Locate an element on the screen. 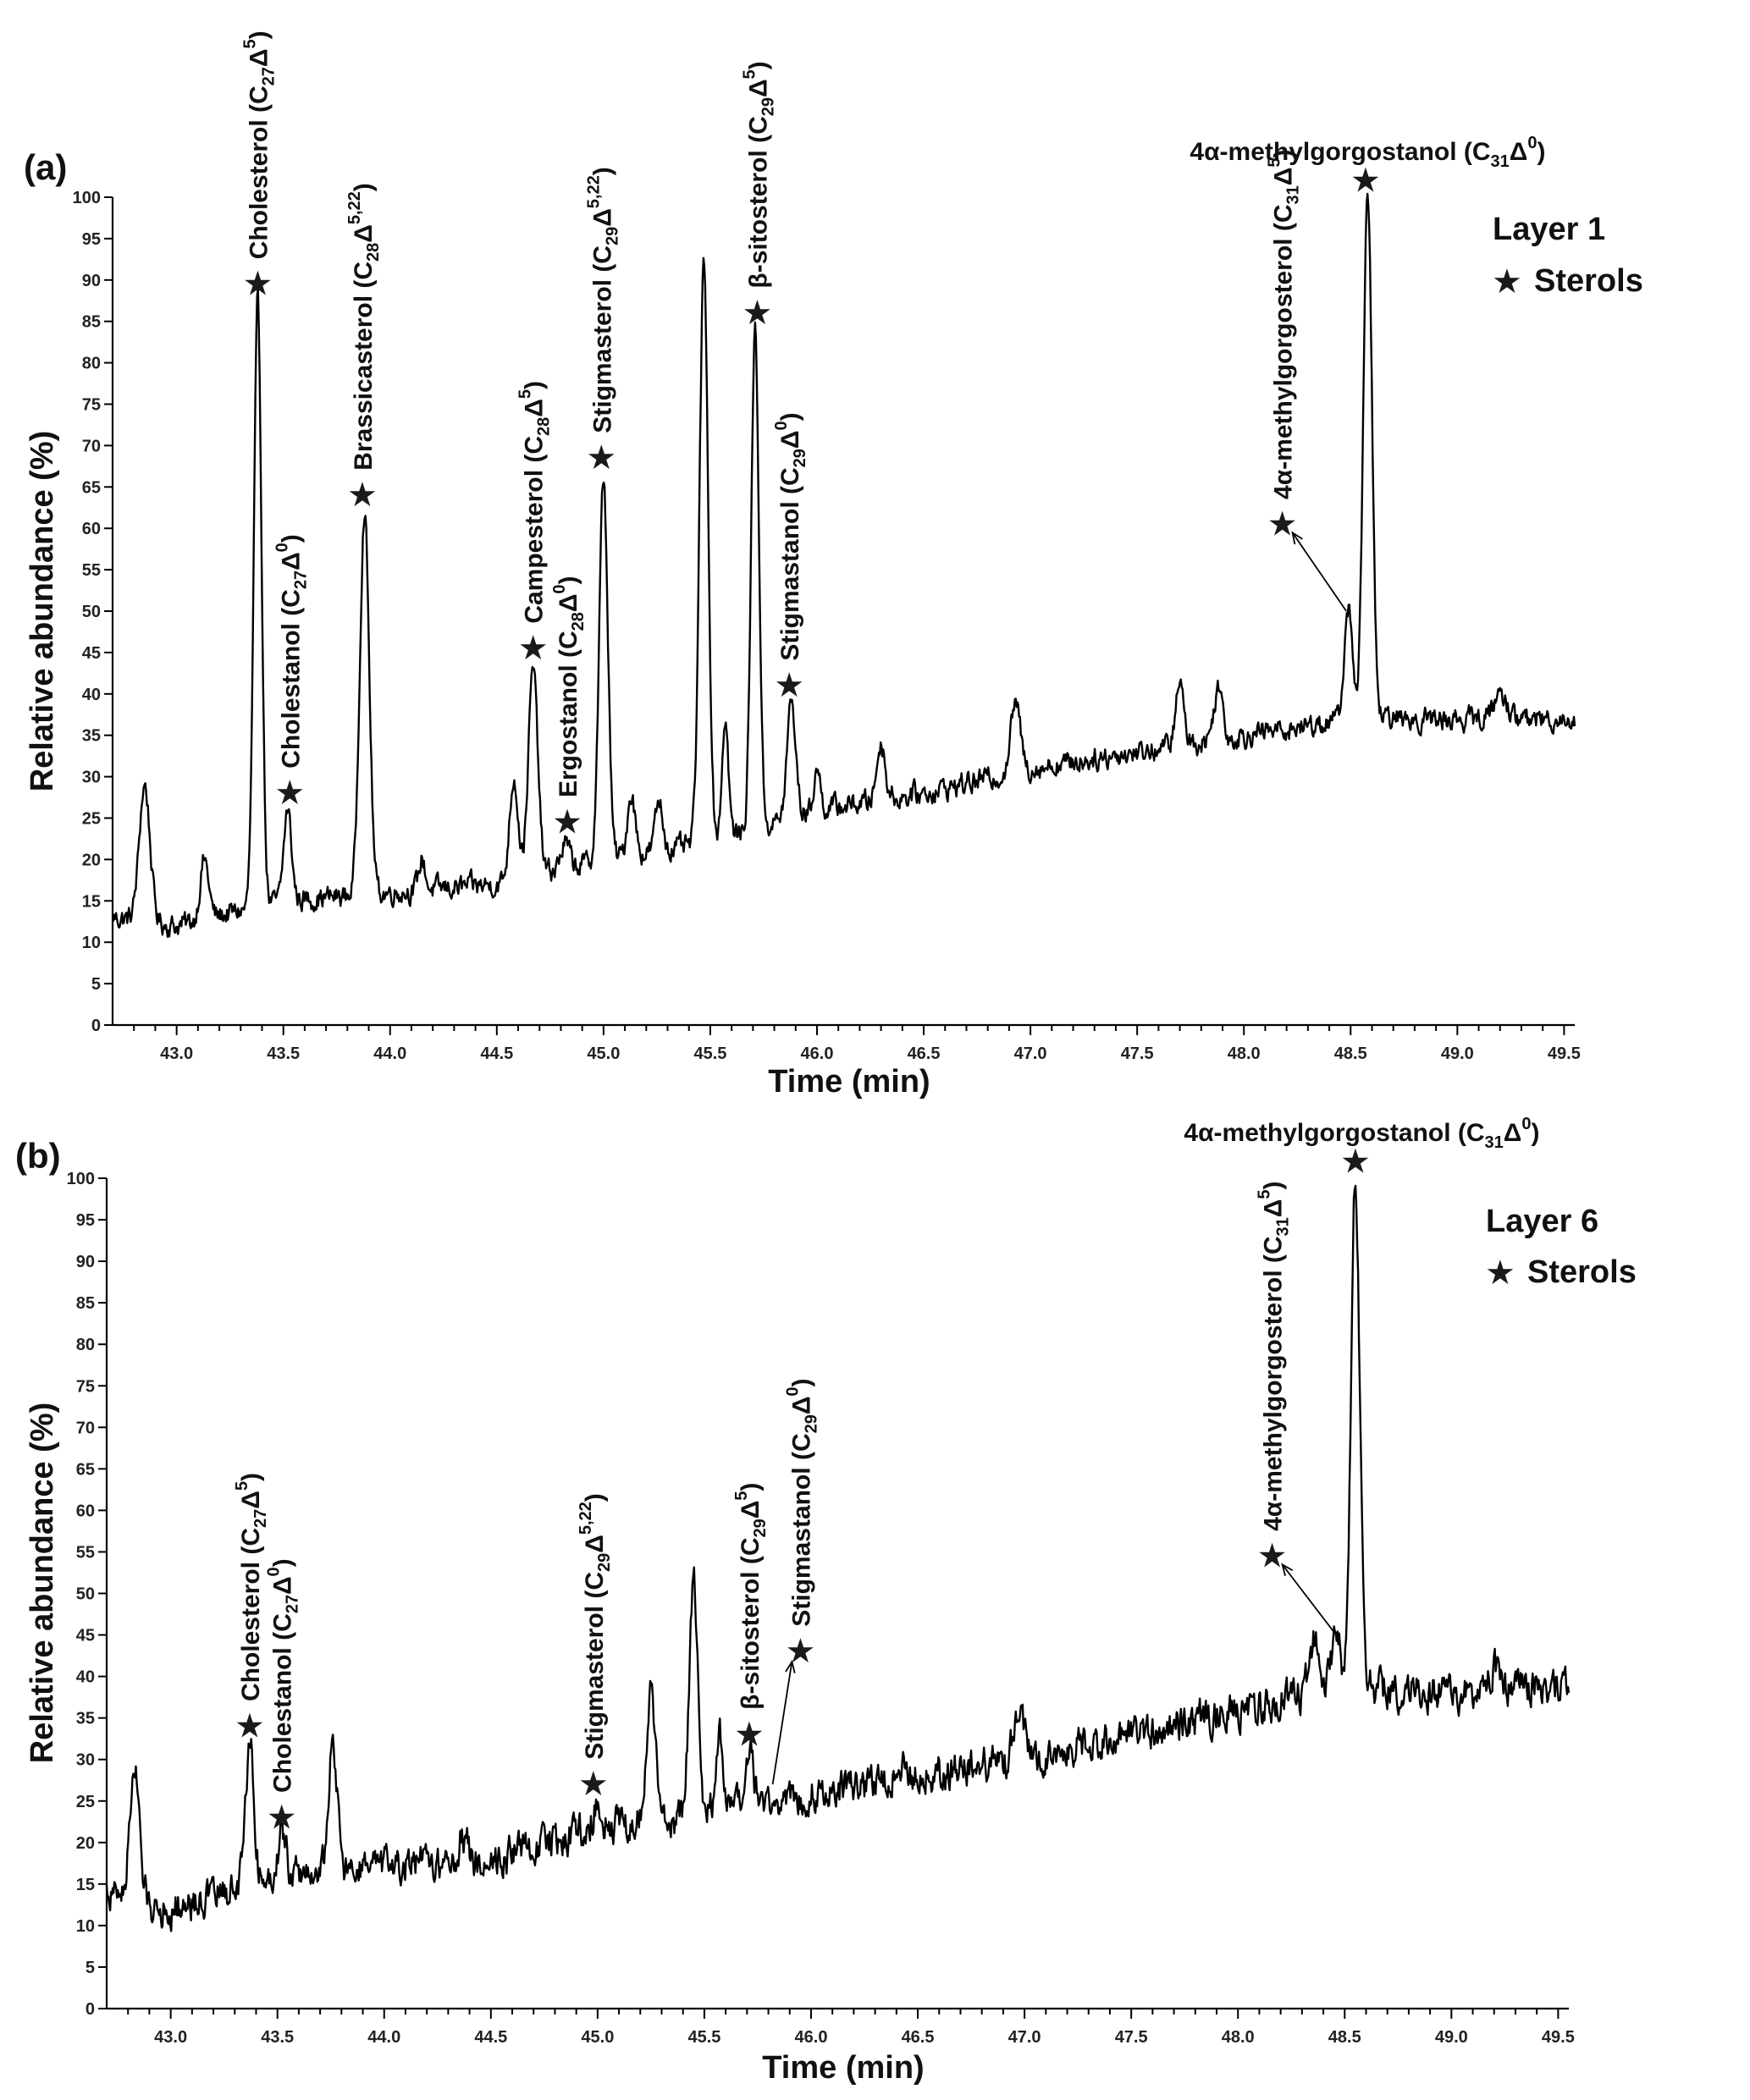 This screenshot has width=1750, height=2100. panel-b-x-tick-label: 46.5 is located at coordinates (918, 2037).